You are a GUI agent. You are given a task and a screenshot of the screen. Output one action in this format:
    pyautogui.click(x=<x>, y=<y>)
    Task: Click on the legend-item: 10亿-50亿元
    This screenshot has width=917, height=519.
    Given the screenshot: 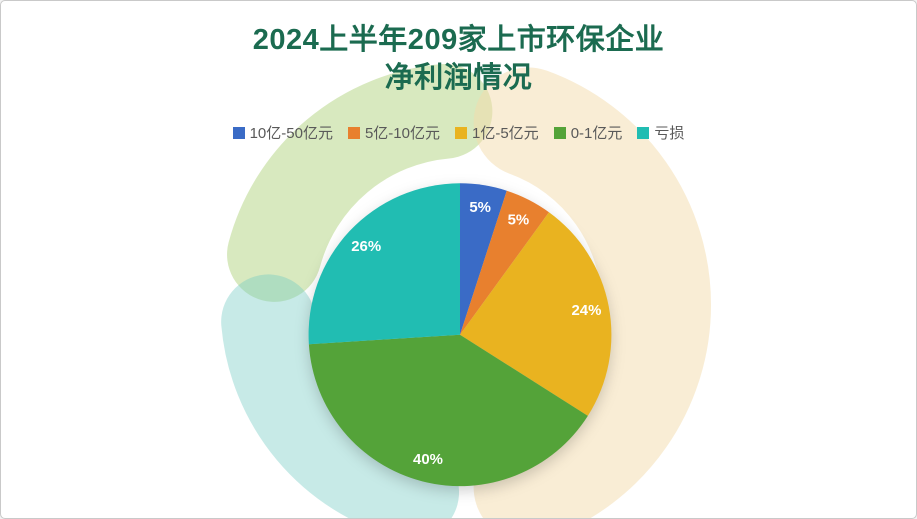 What is the action you would take?
    pyautogui.click(x=282, y=132)
    